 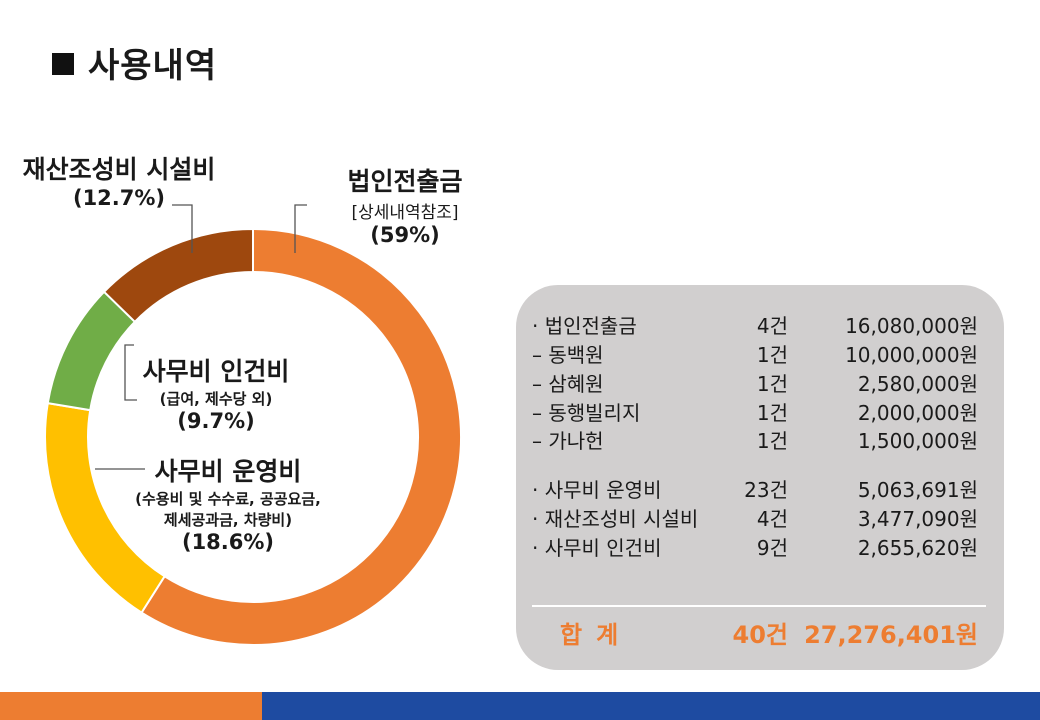 I want to click on square-bullet-icon, so click(x=63, y=64).